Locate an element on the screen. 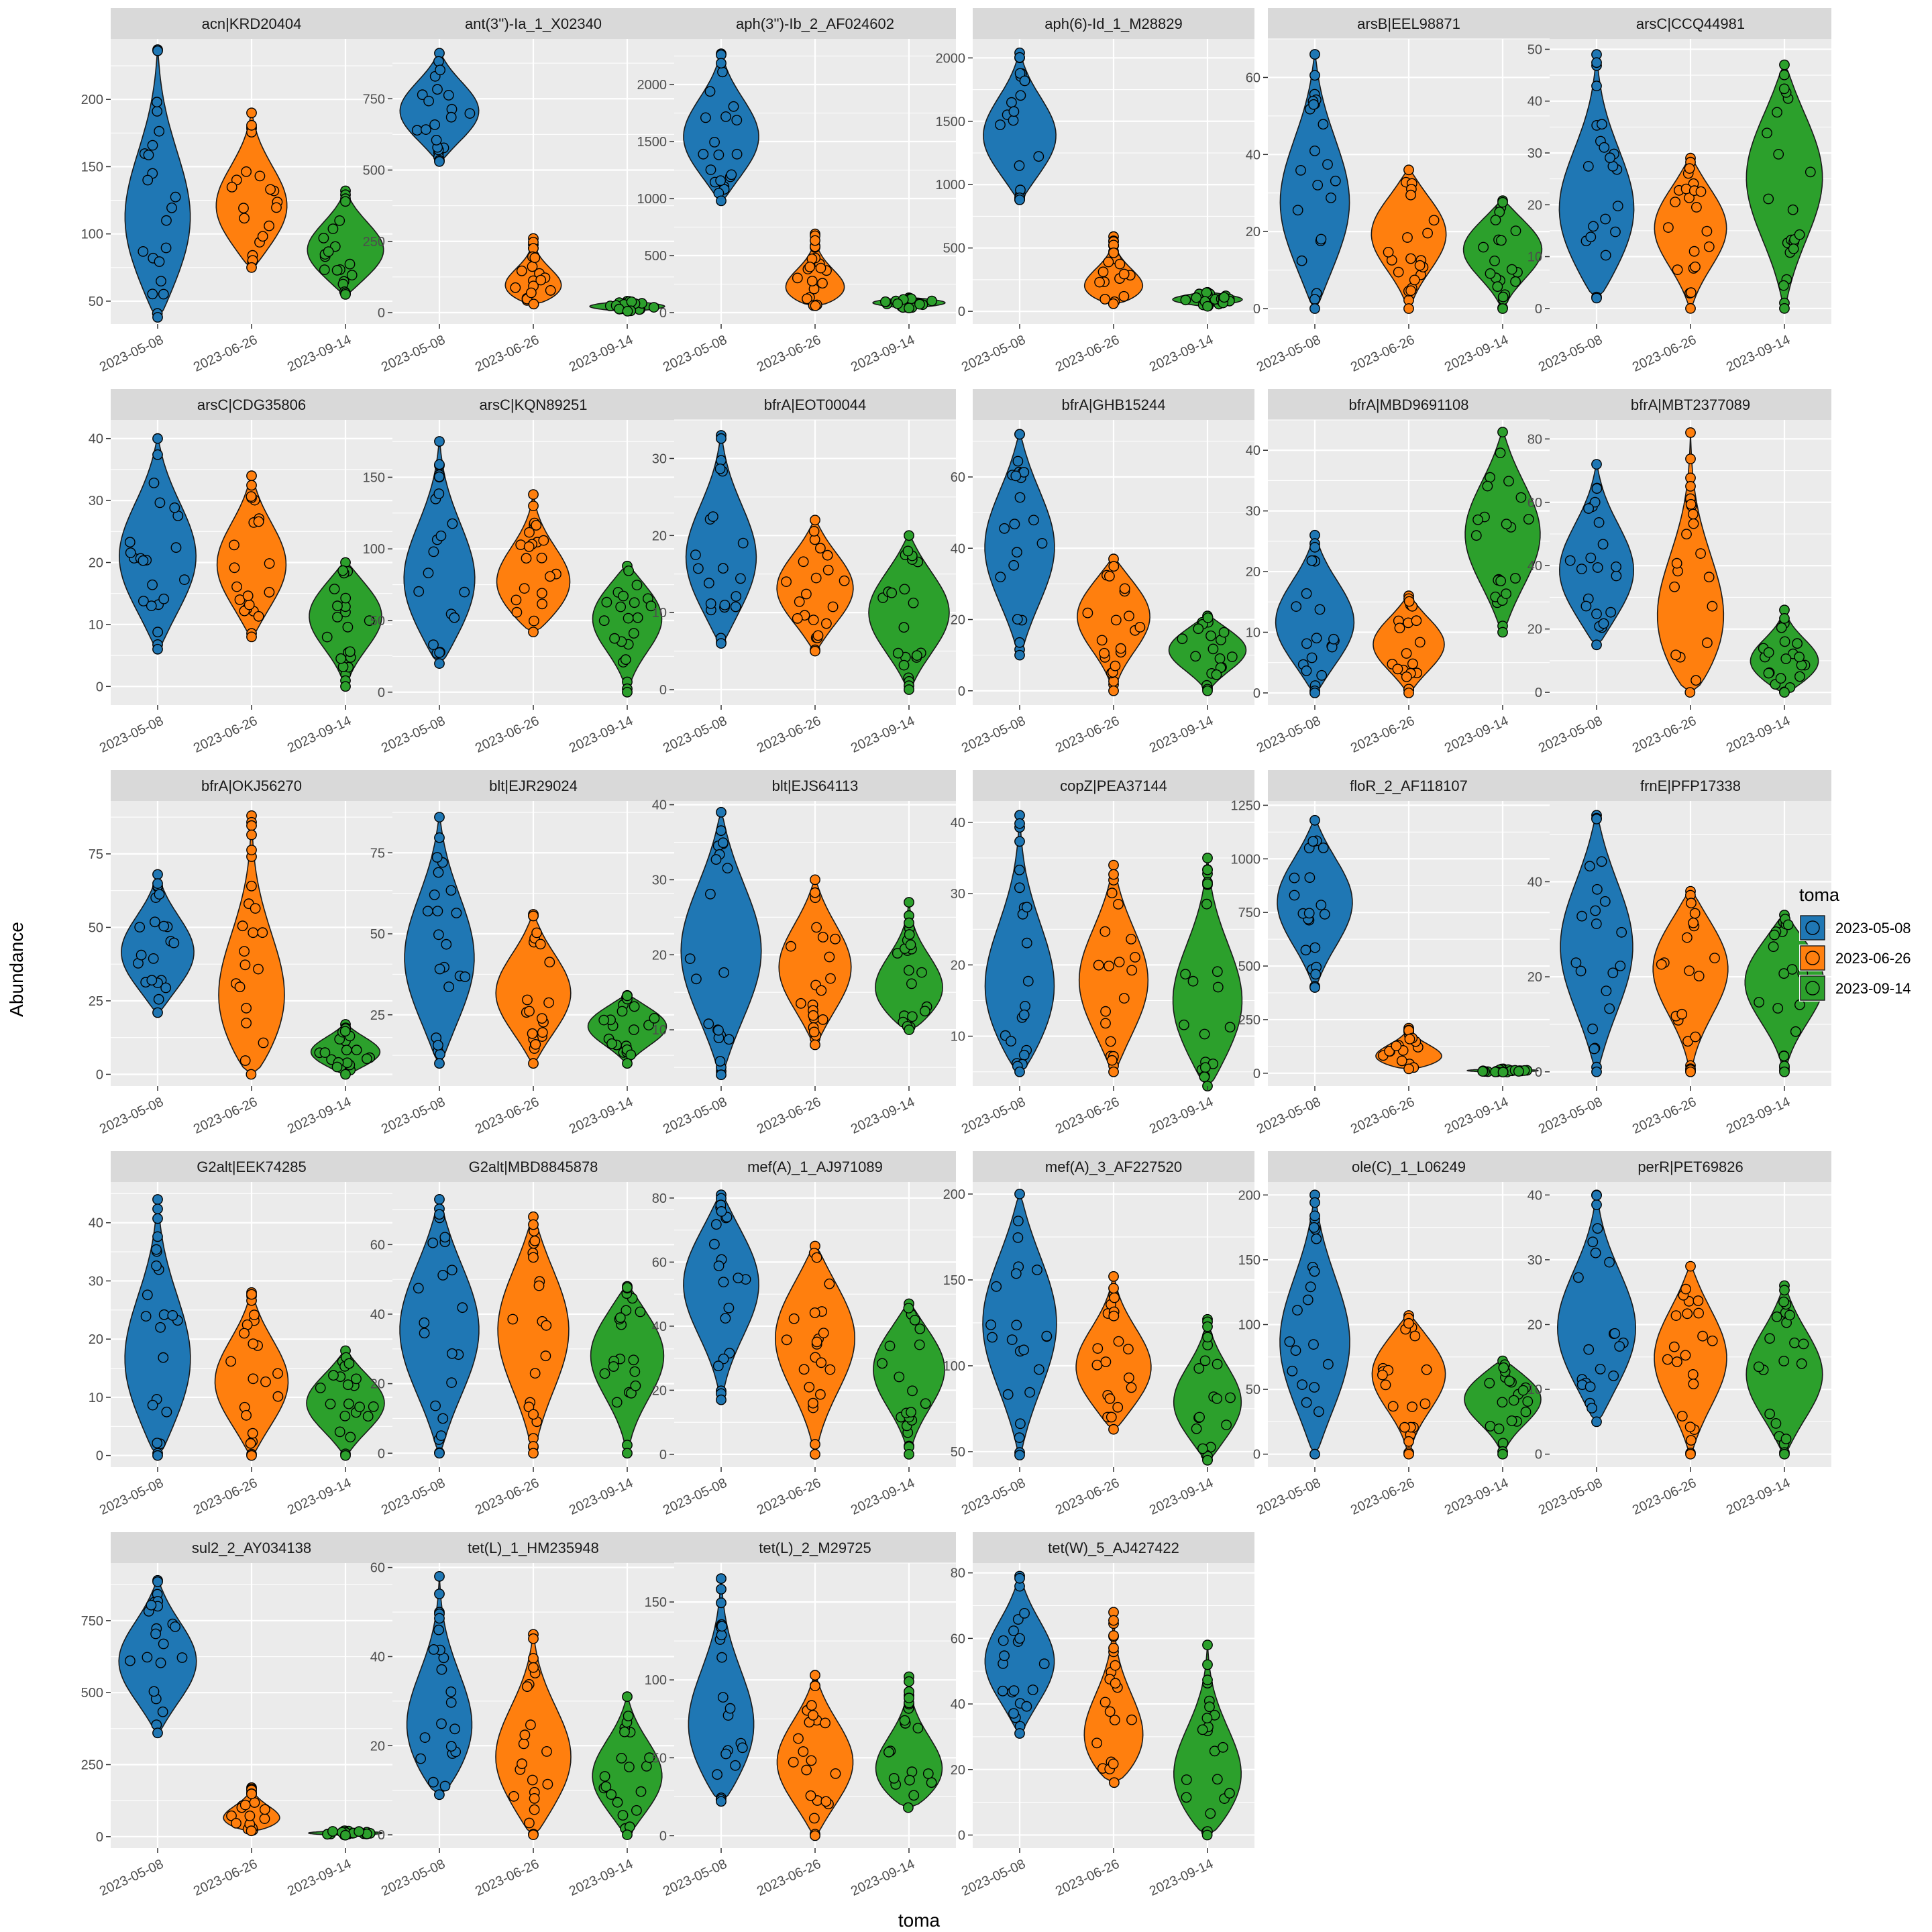 Image resolution: width=1932 pixels, height=1932 pixels. y-axis-title: Abundance is located at coordinates (16, 969).